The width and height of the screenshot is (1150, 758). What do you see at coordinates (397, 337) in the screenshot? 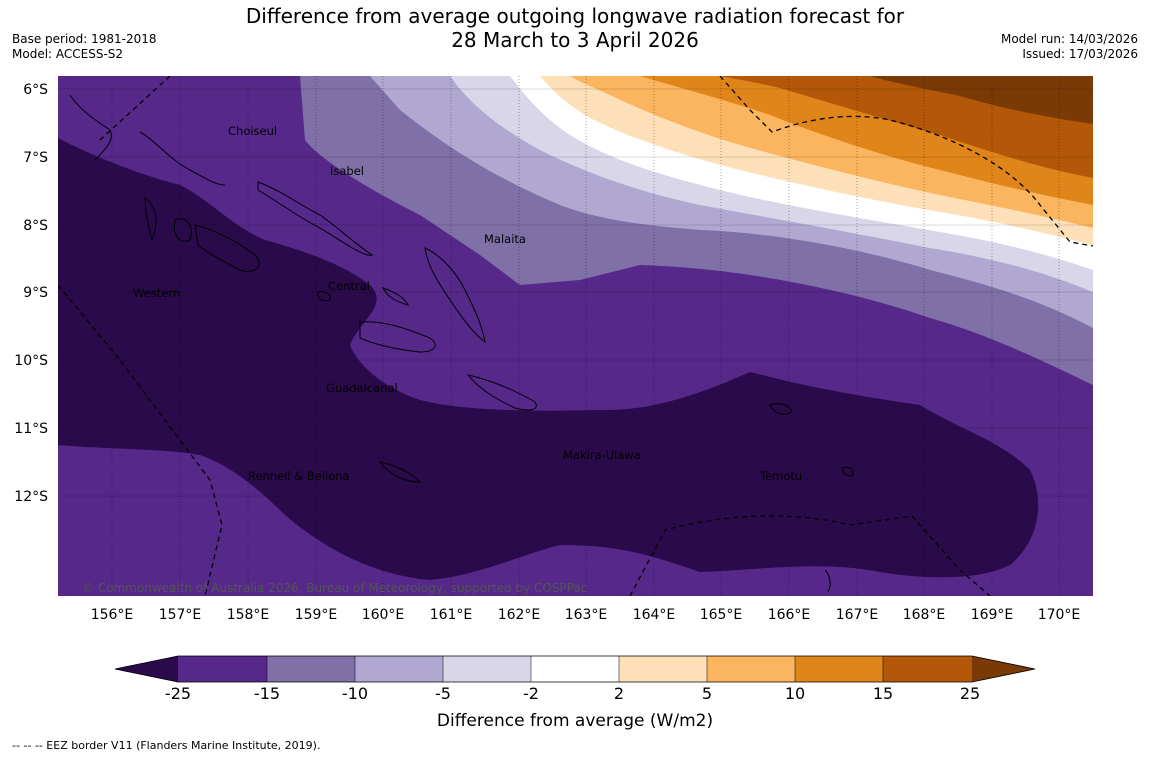
I see `island-guadalcanal` at bounding box center [397, 337].